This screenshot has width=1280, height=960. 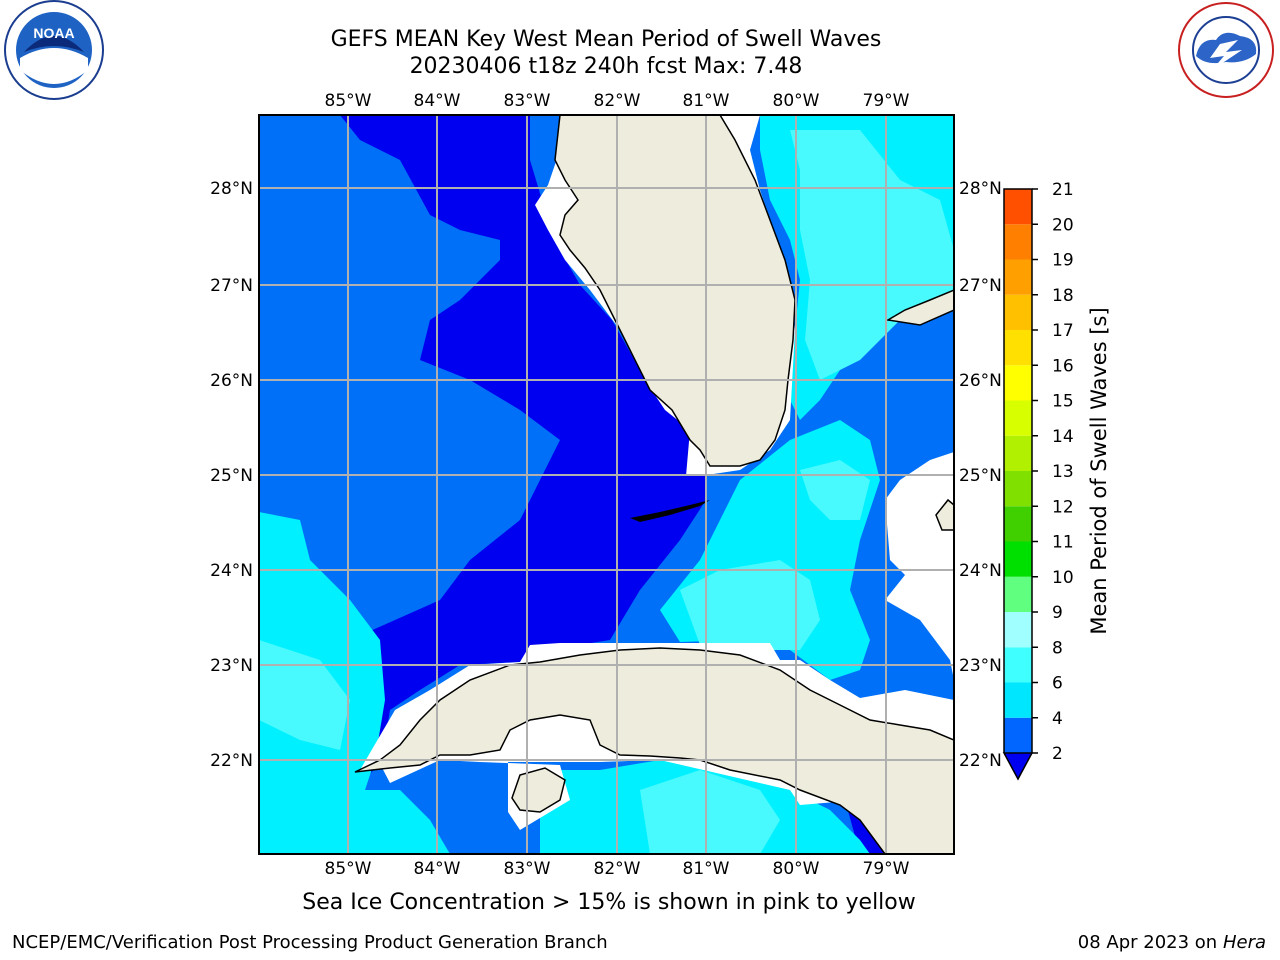 What do you see at coordinates (1057, 719) in the screenshot?
I see `colorbar-tick-label: 4` at bounding box center [1057, 719].